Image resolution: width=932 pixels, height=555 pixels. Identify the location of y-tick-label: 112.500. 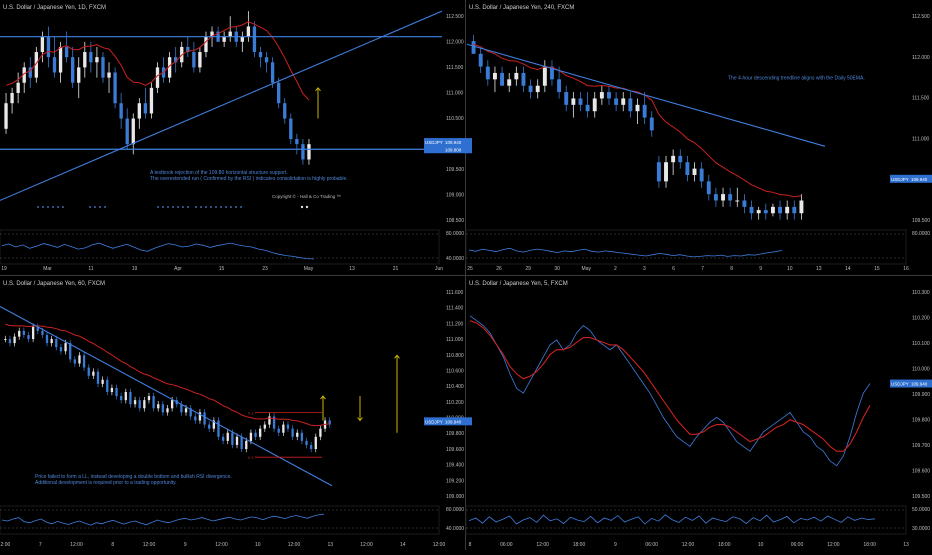
(921, 17).